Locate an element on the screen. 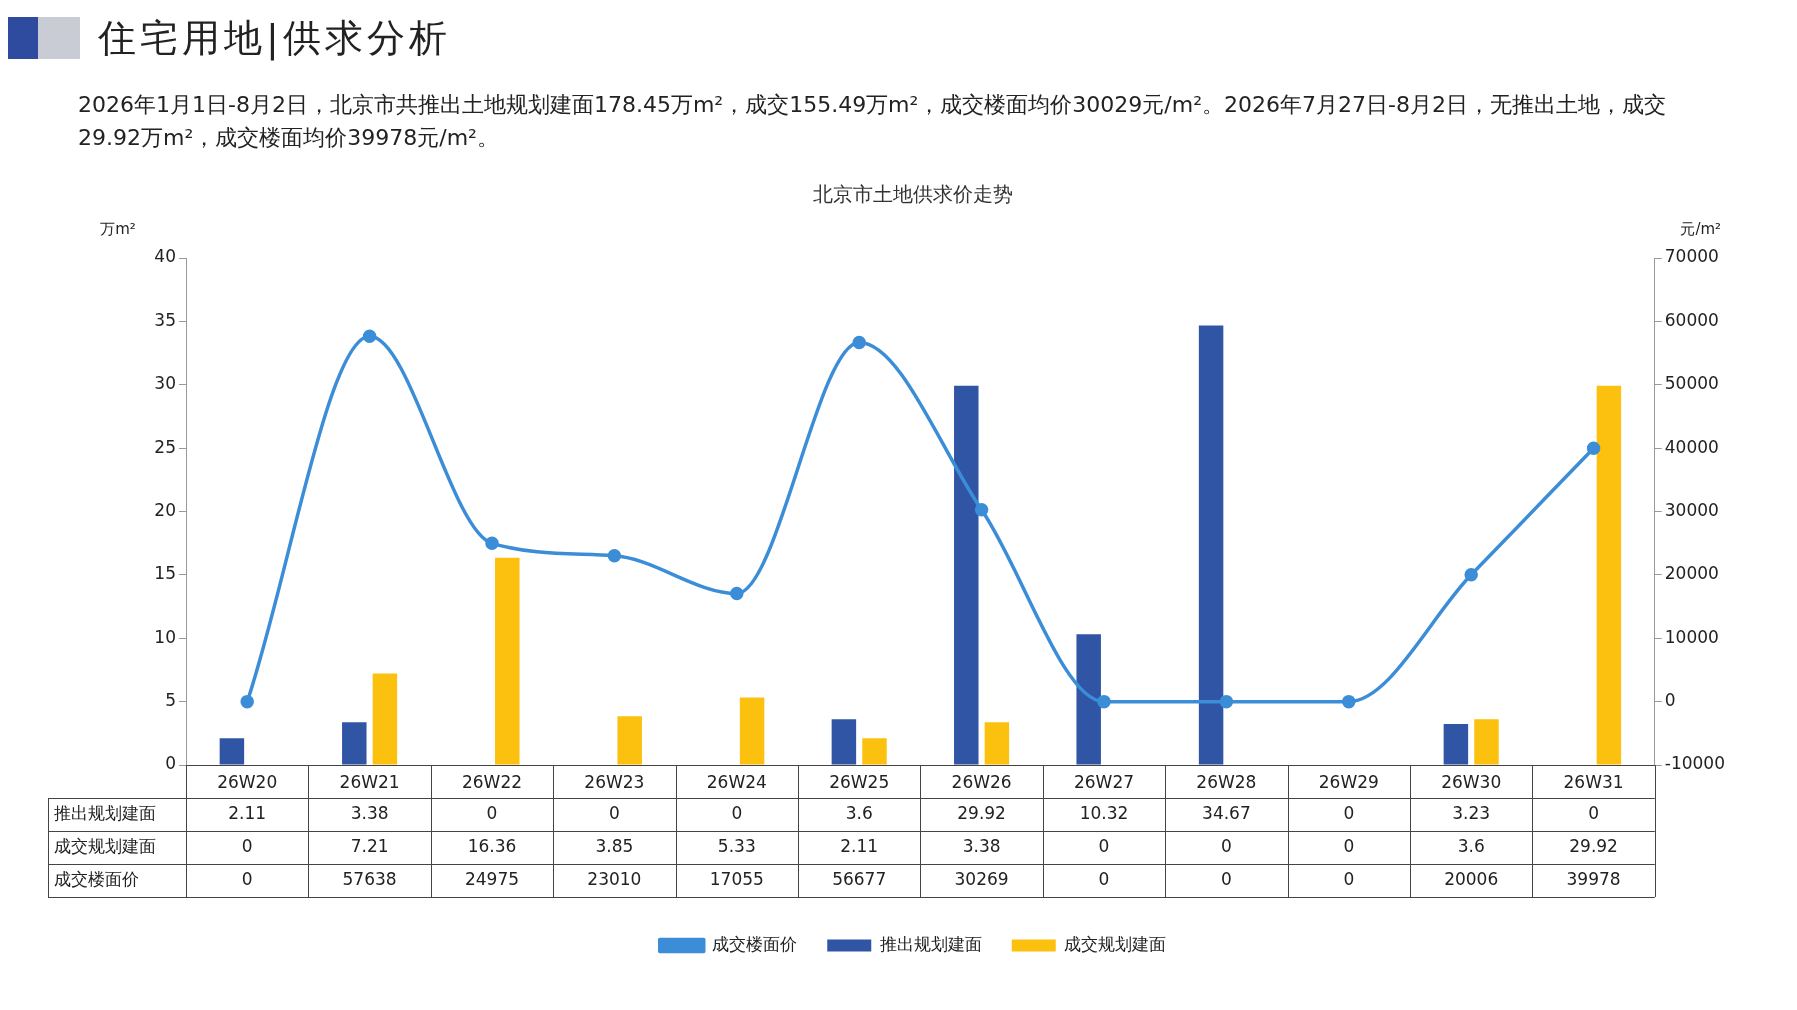 This screenshot has height=1010, width=1797. y-tick-label: 5 is located at coordinates (170, 700).